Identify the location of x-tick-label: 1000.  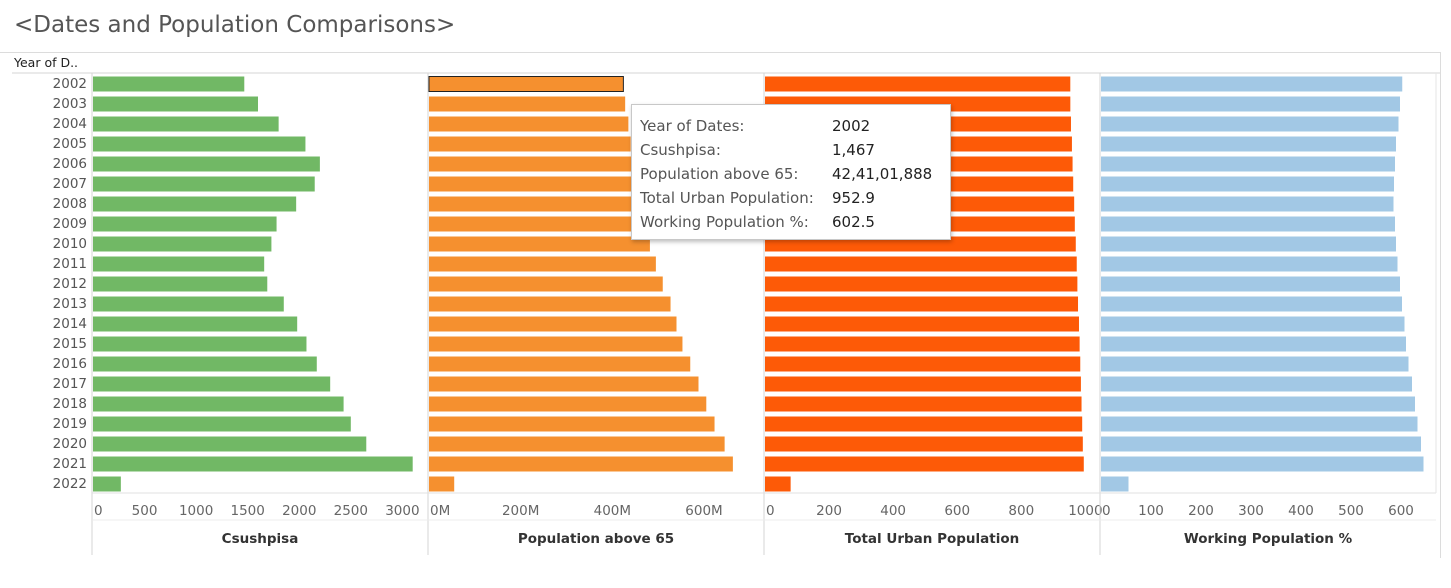
(1085, 511).